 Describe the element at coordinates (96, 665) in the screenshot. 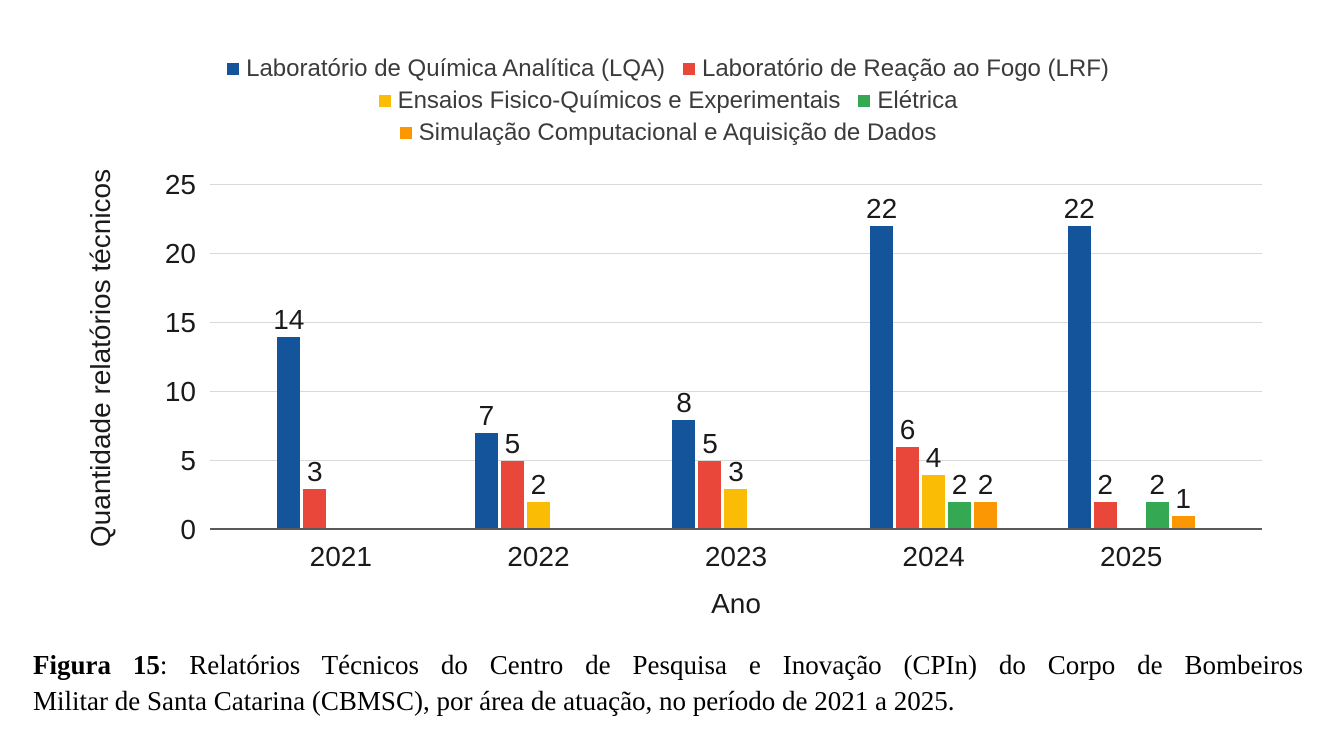

I see `caption-figure-label: Figura 15` at that location.